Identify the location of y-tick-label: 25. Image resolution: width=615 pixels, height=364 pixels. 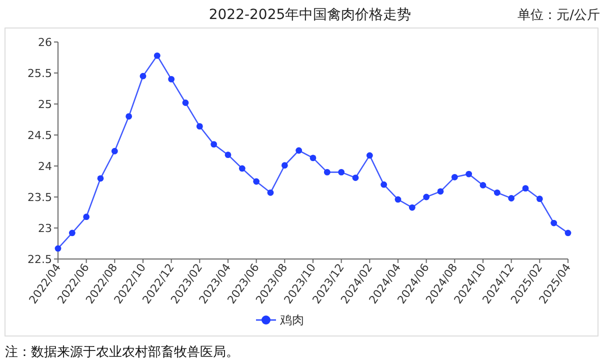
(45, 104).